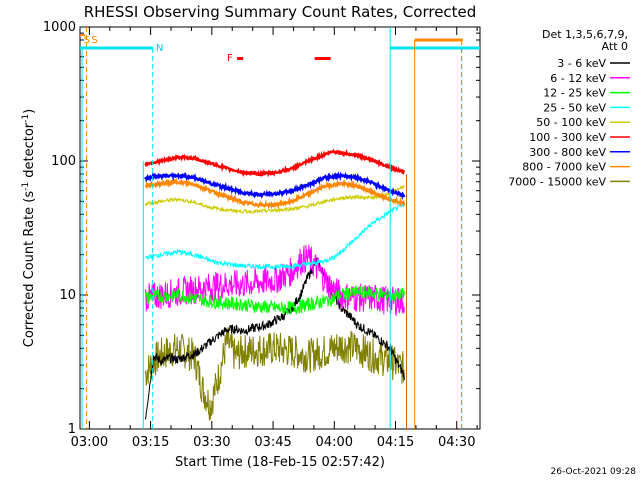 This screenshot has width=640, height=480. Describe the element at coordinates (395, 442) in the screenshot. I see `x-tick-label: 04:15` at that location.